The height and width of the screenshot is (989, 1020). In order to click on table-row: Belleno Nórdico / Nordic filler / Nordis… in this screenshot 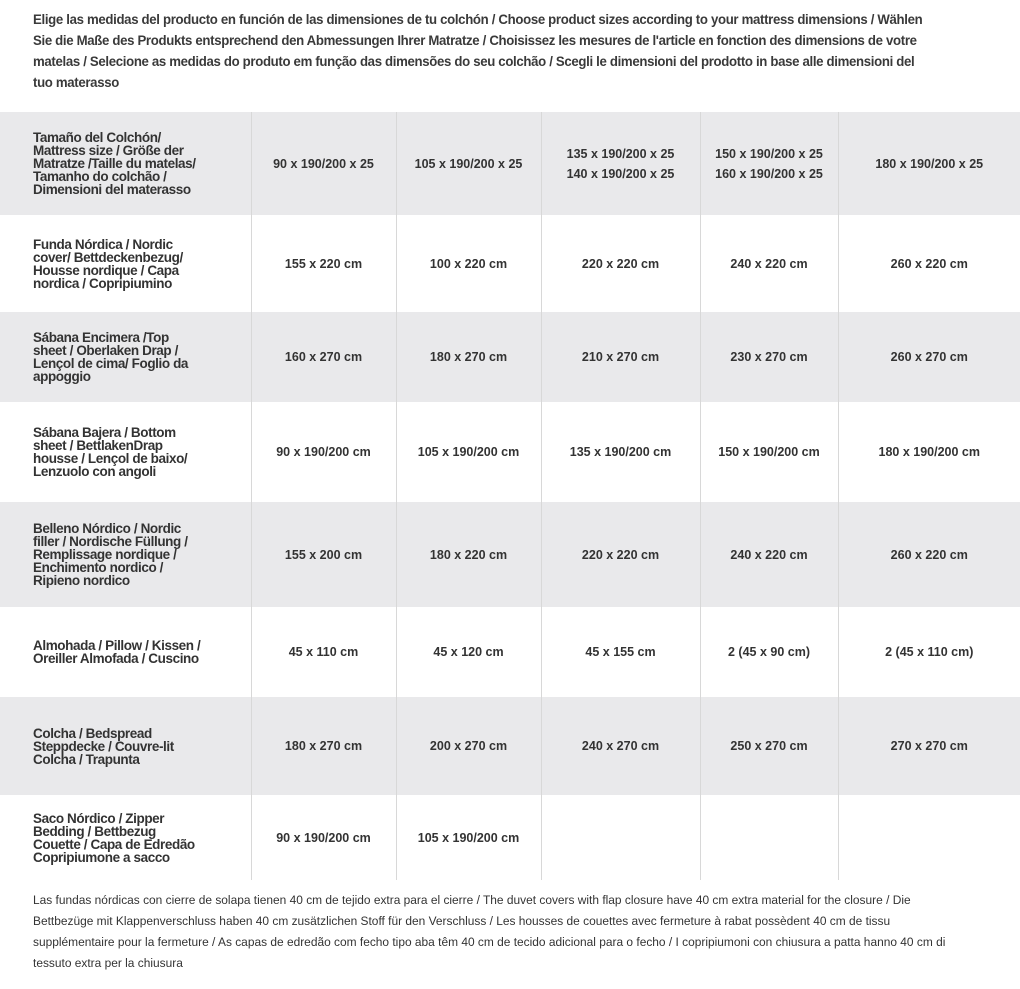, I will do `click(510, 554)`.